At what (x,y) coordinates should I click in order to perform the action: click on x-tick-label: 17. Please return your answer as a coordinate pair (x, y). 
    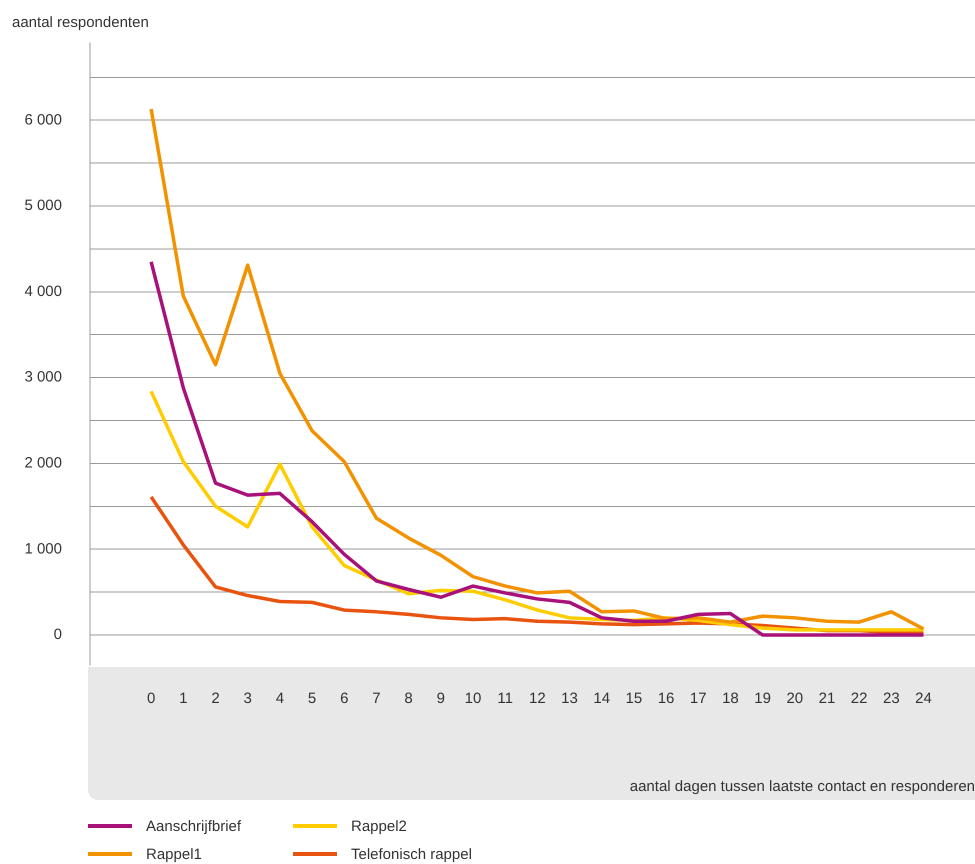
    Looking at the image, I should click on (698, 699).